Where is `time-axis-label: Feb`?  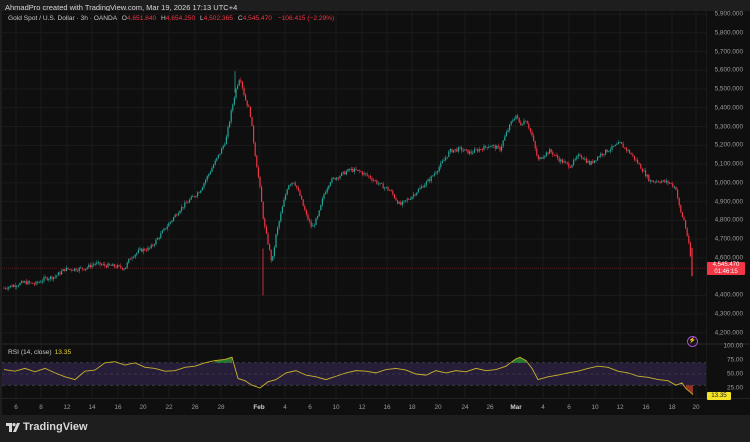
time-axis-label: Feb is located at coordinates (259, 407).